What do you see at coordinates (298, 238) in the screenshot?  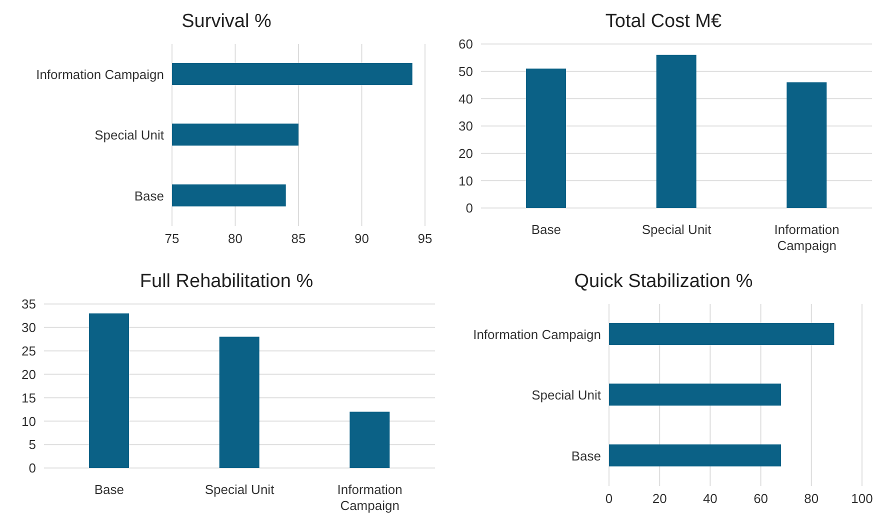 I see `x-tick-label: 85` at bounding box center [298, 238].